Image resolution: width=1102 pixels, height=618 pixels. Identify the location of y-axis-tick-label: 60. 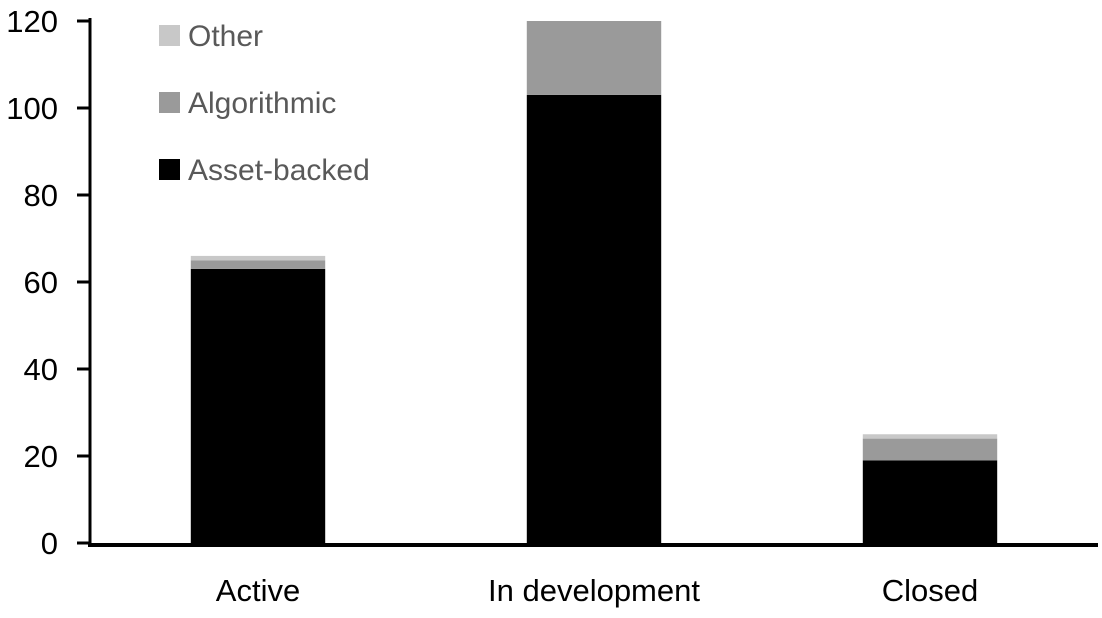
(41, 282).